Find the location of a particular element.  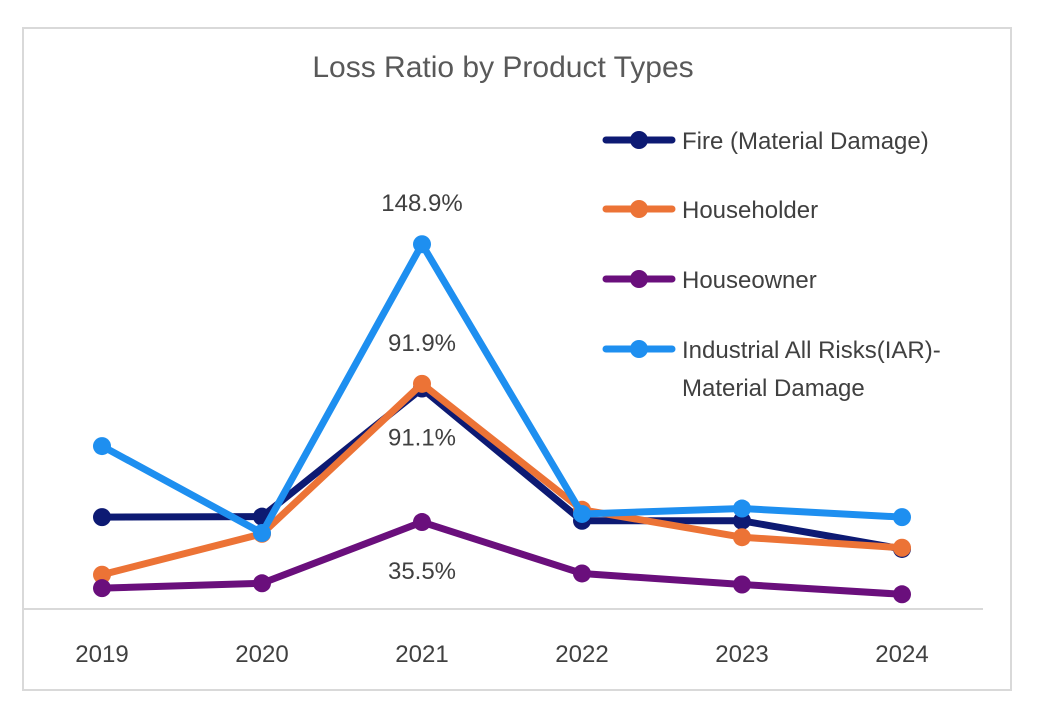

series-line-houseowner is located at coordinates (502, 558).